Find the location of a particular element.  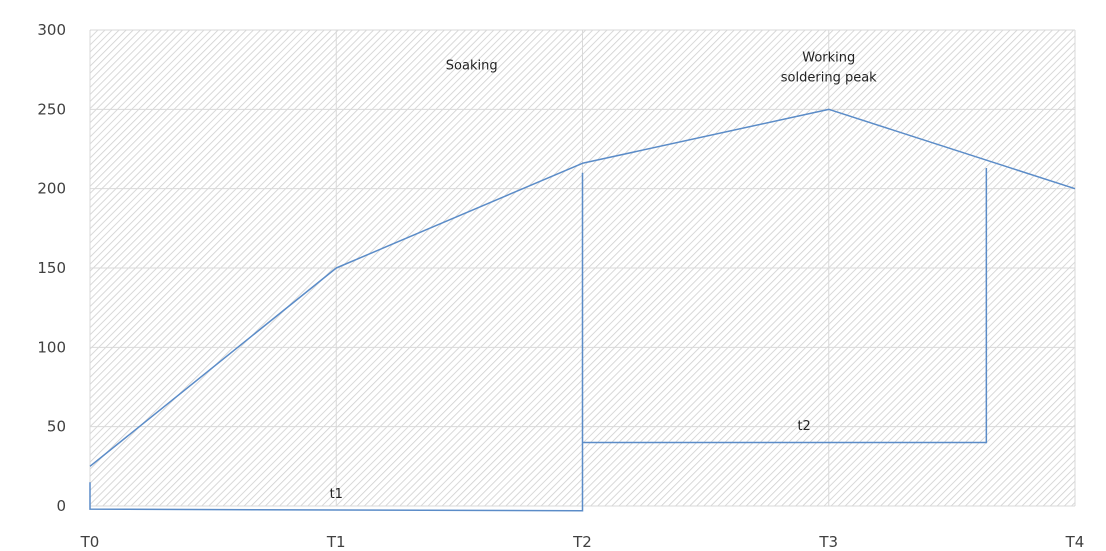

y-tick-label-0: 0 is located at coordinates (61, 506).